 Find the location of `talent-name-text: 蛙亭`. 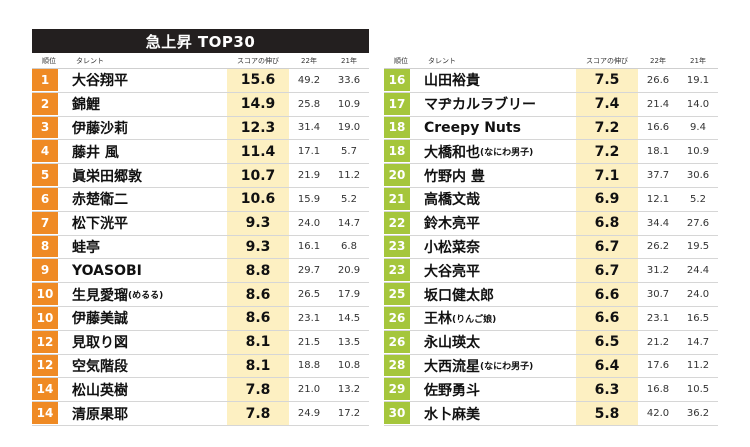

talent-name-text: 蛙亭 is located at coordinates (86, 247).